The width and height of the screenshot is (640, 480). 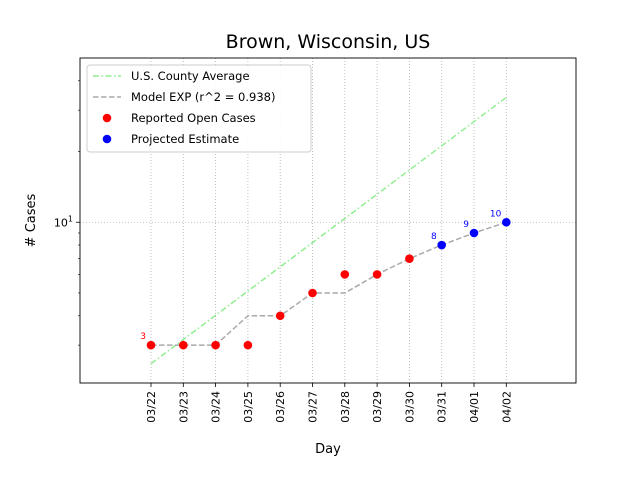 What do you see at coordinates (63, 221) in the screenshot?
I see `y-tick-label: 101` at bounding box center [63, 221].